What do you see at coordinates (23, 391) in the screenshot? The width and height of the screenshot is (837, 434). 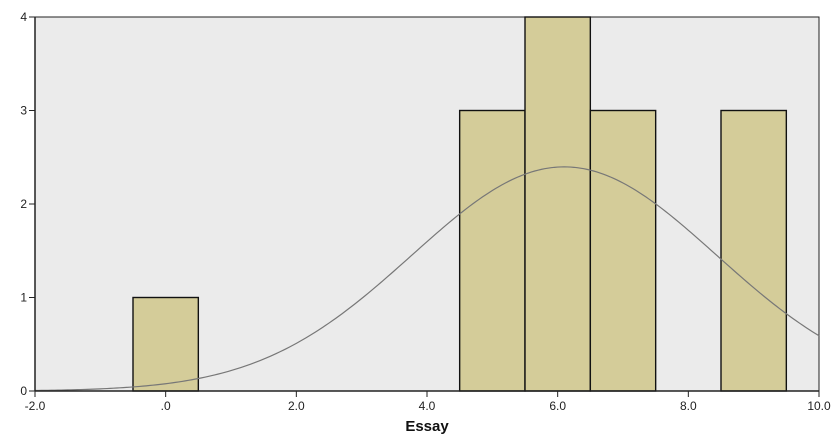 I see `y-tick-label: 0` at bounding box center [23, 391].